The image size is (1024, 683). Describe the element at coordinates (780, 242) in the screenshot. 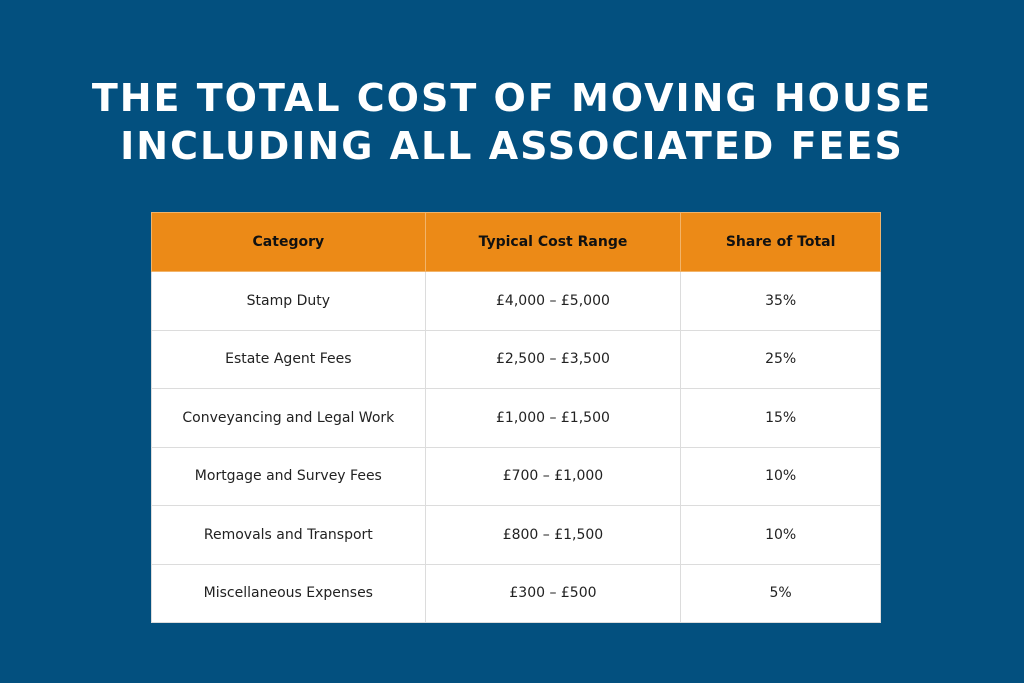

I see `header-share: Share of Total` at that location.